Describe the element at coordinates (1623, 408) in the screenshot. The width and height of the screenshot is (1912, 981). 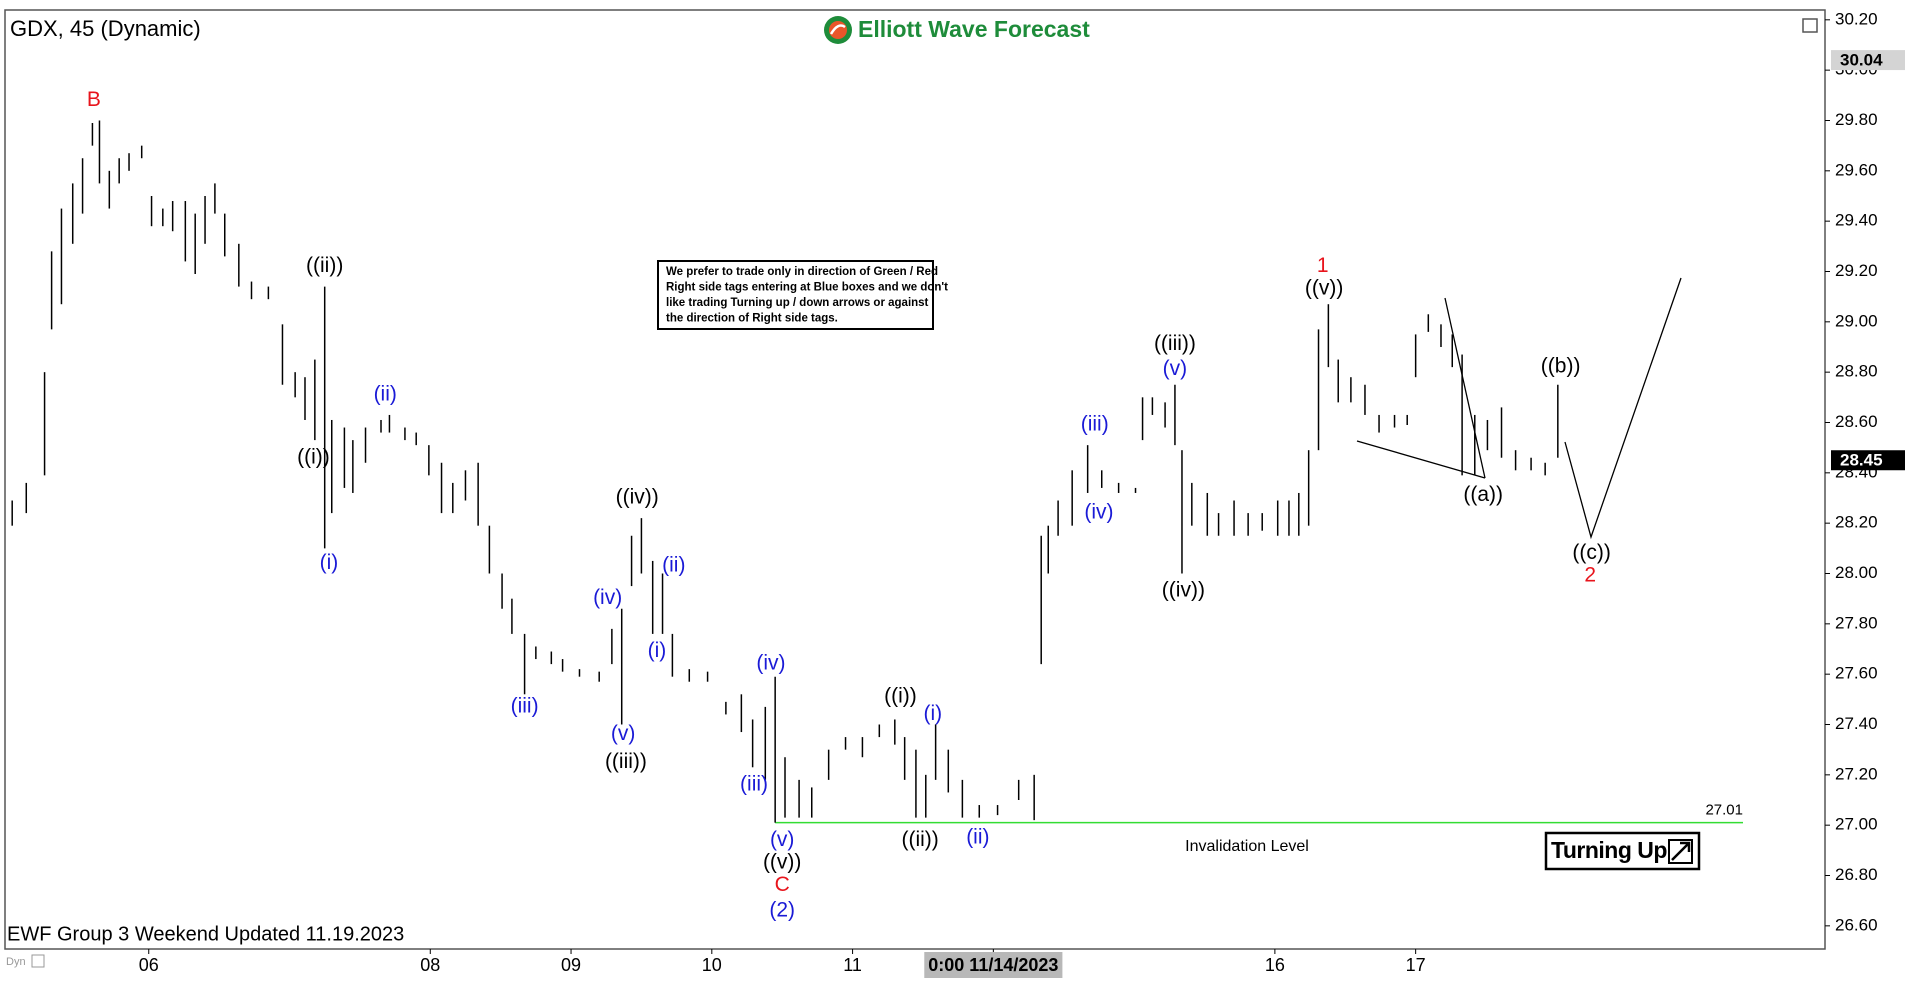
I see `forecast-path` at that location.